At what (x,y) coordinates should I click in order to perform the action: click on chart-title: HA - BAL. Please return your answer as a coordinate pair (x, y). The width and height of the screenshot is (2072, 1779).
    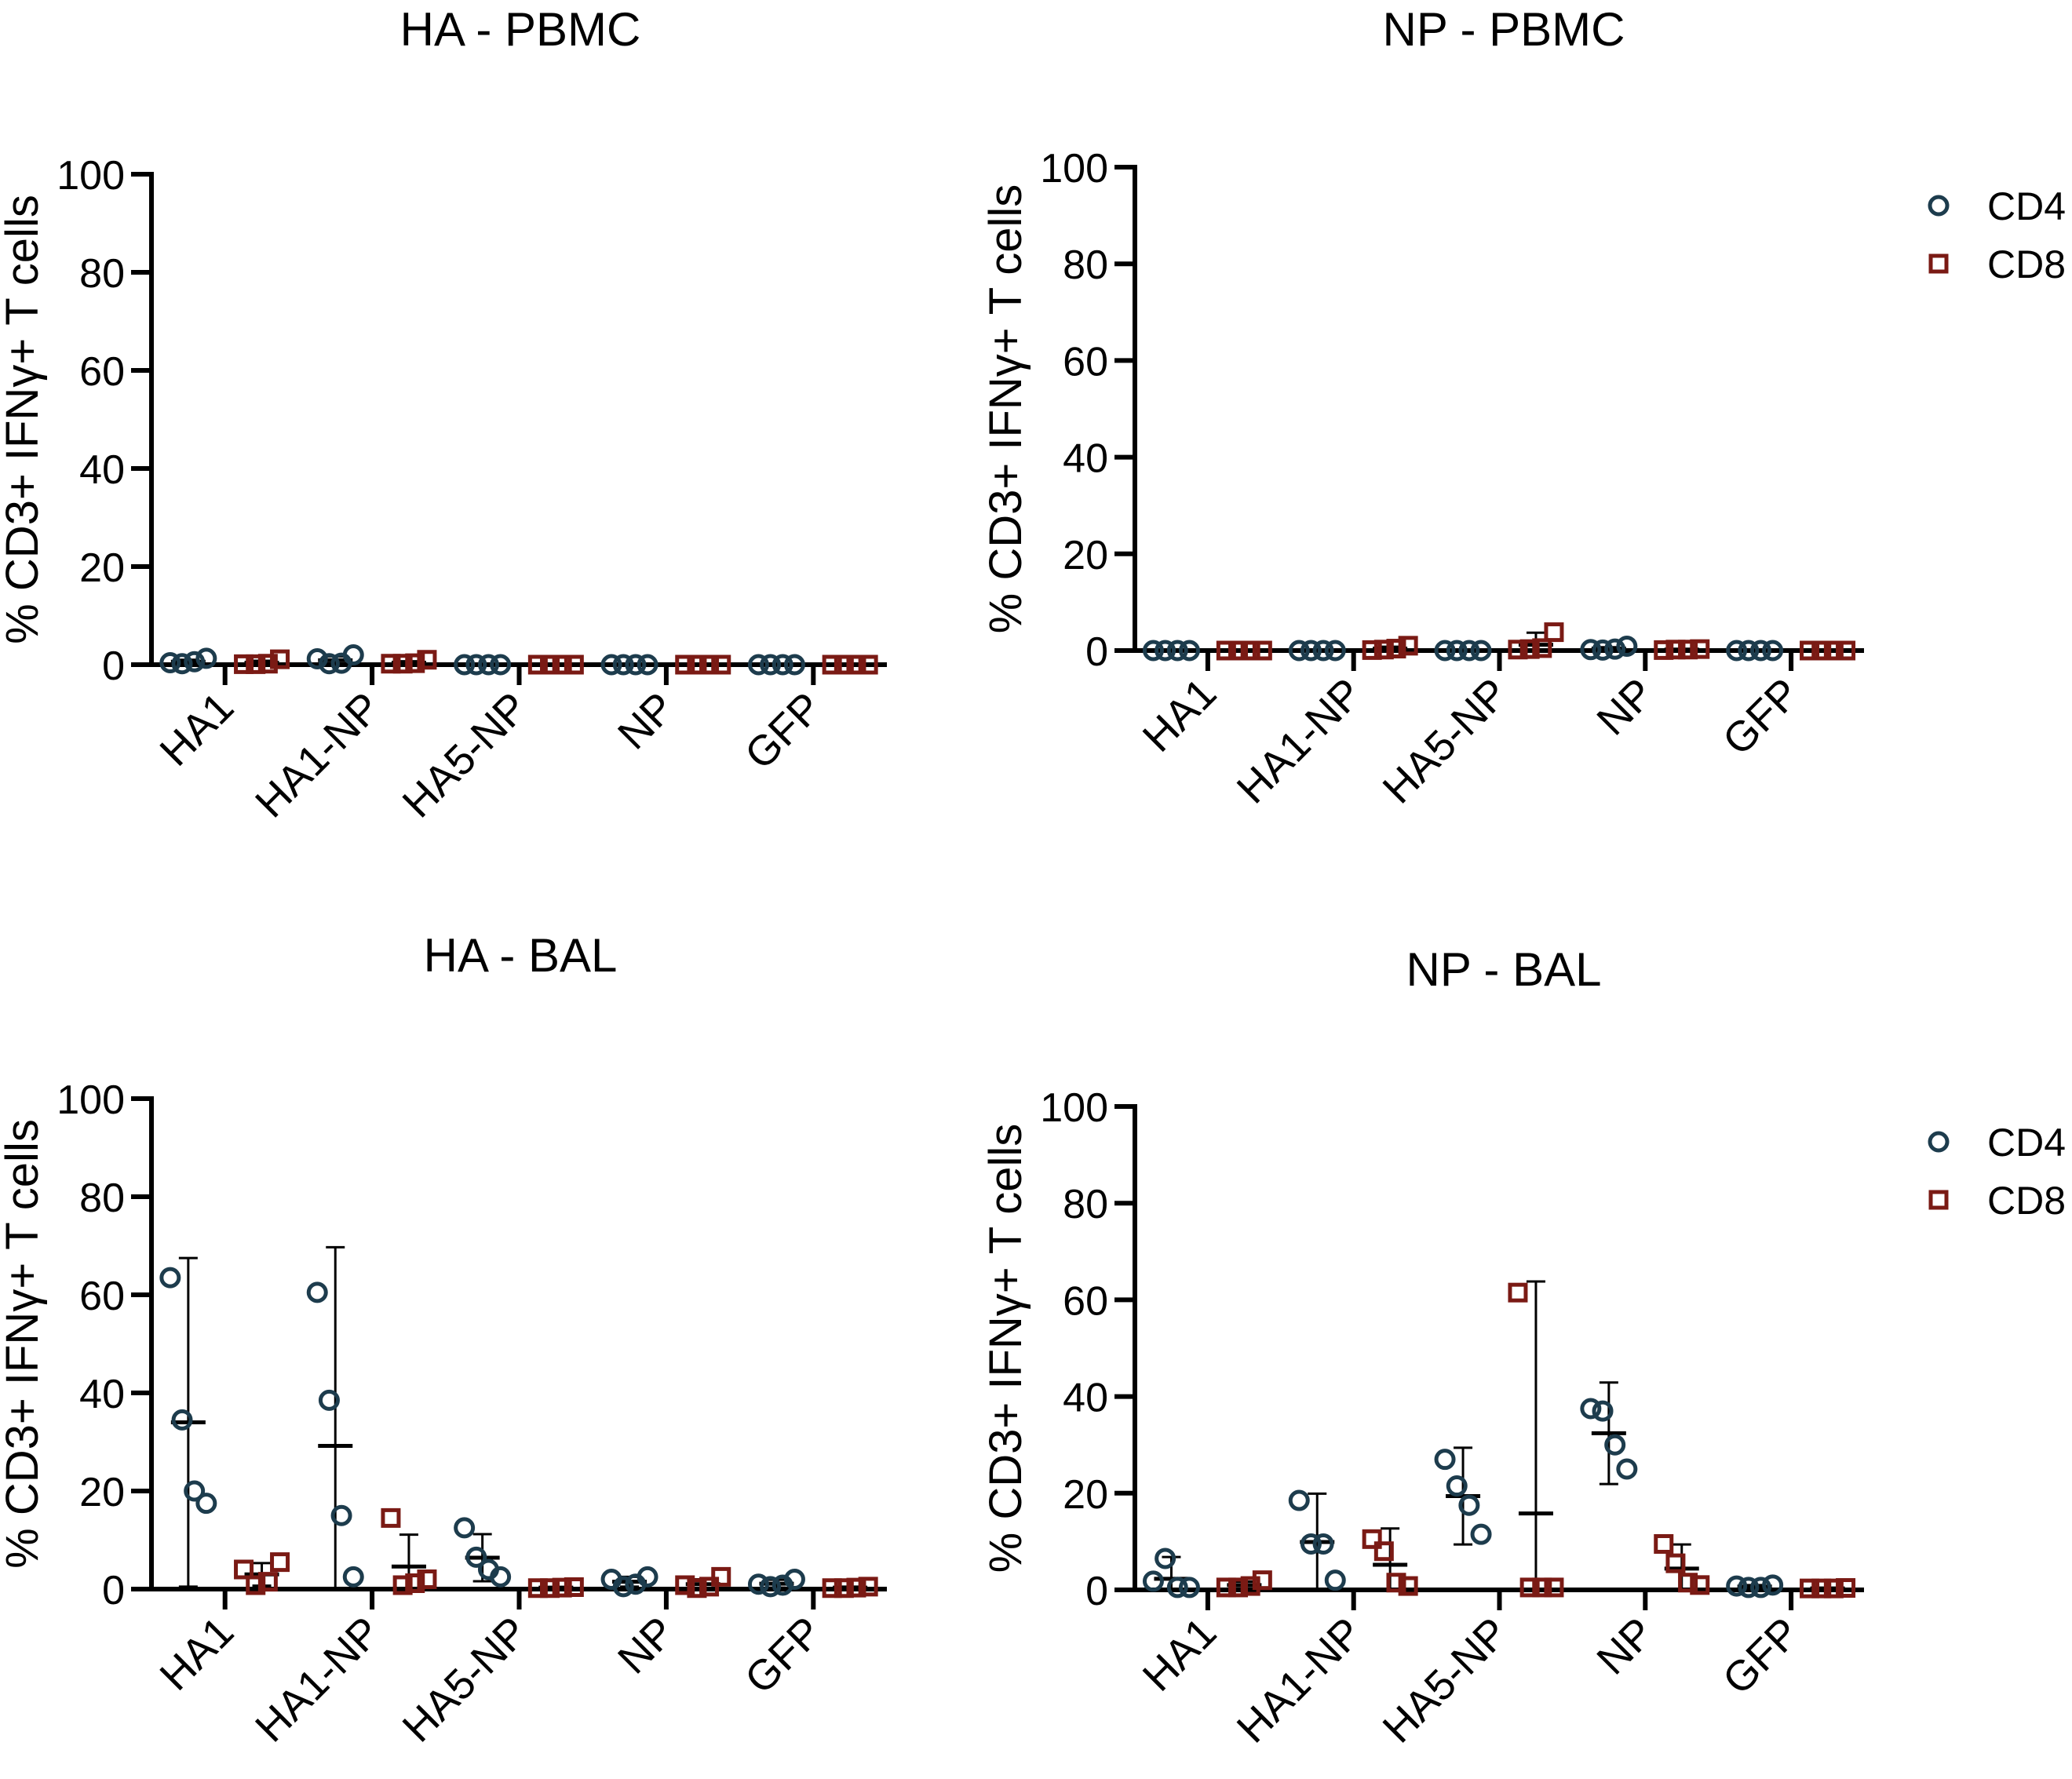
    Looking at the image, I should click on (521, 956).